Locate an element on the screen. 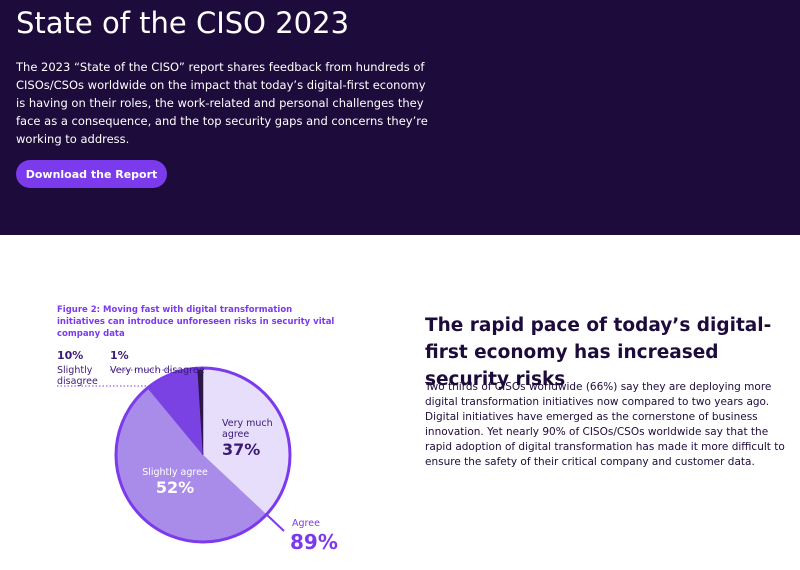 Image resolution: width=800 pixels, height=570 pixels. agree-pointer is located at coordinates (275, 522).